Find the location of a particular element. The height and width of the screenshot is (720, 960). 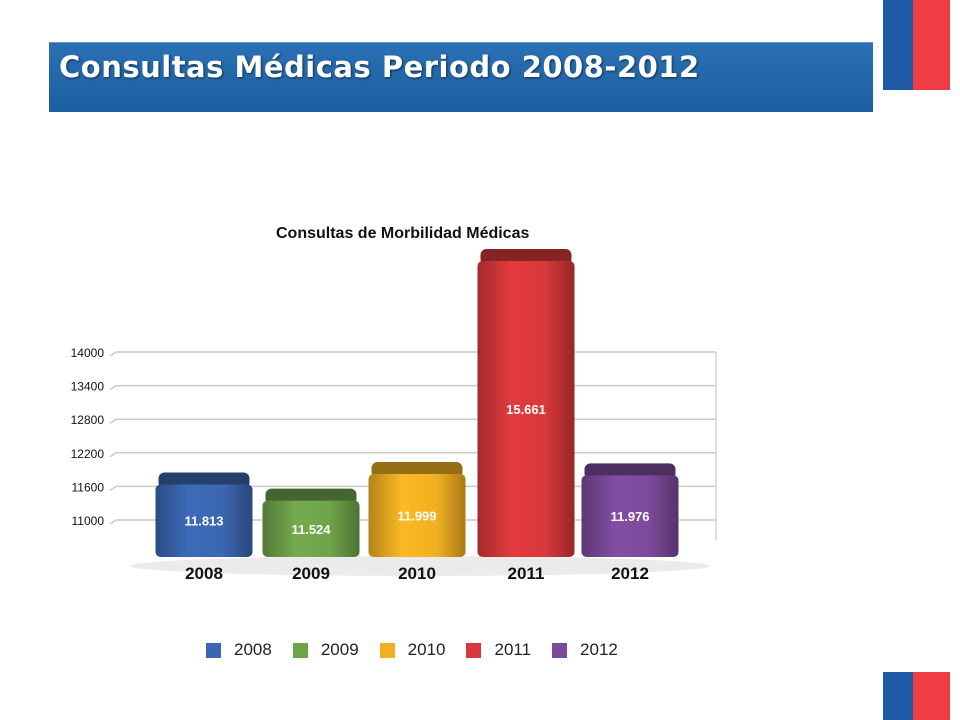

flag-emblem-bottom is located at coordinates (916, 696).